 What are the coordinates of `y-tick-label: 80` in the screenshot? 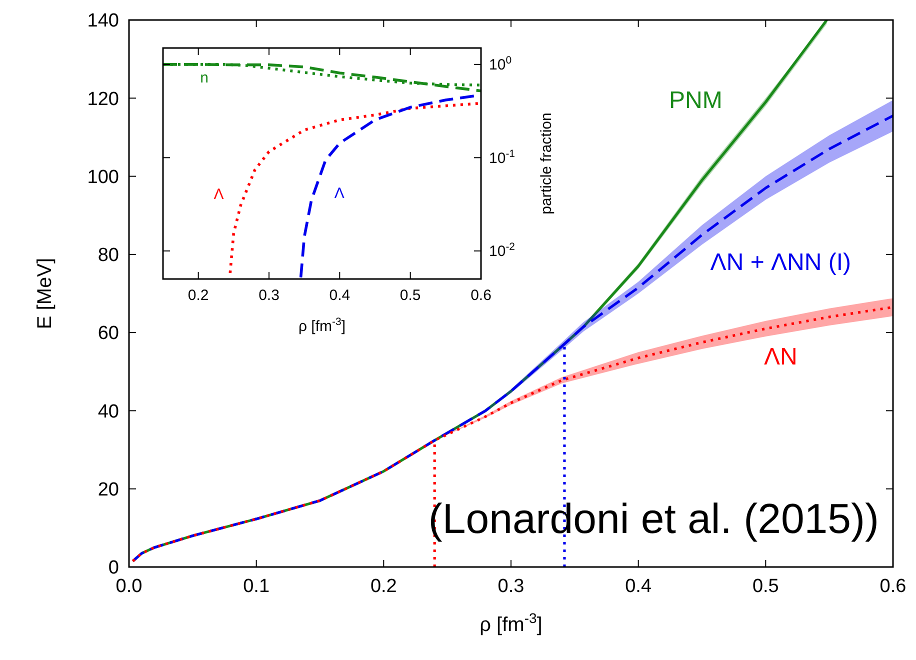 It's located at (108, 255).